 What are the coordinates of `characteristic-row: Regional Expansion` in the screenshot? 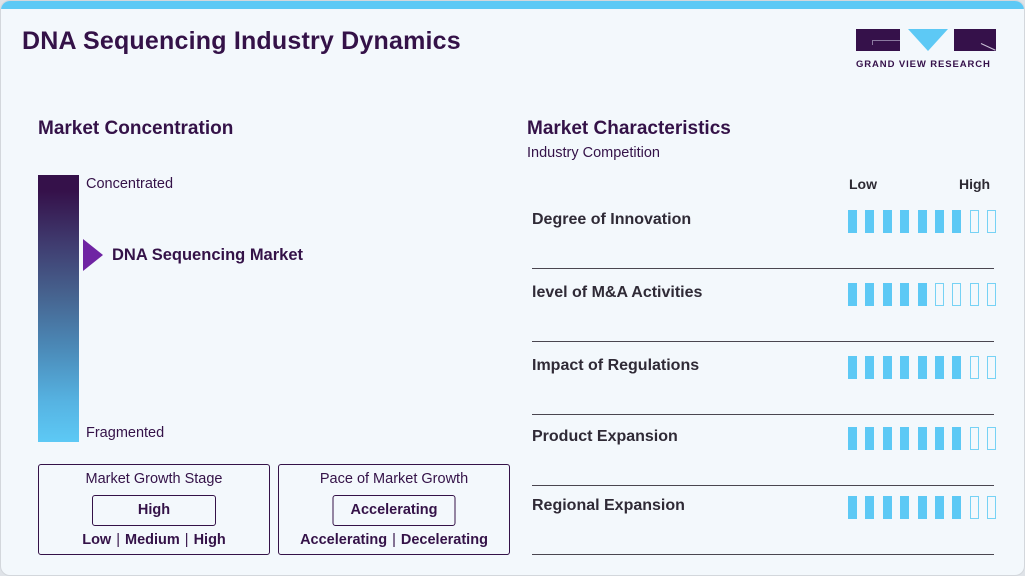 It's located at (764, 518).